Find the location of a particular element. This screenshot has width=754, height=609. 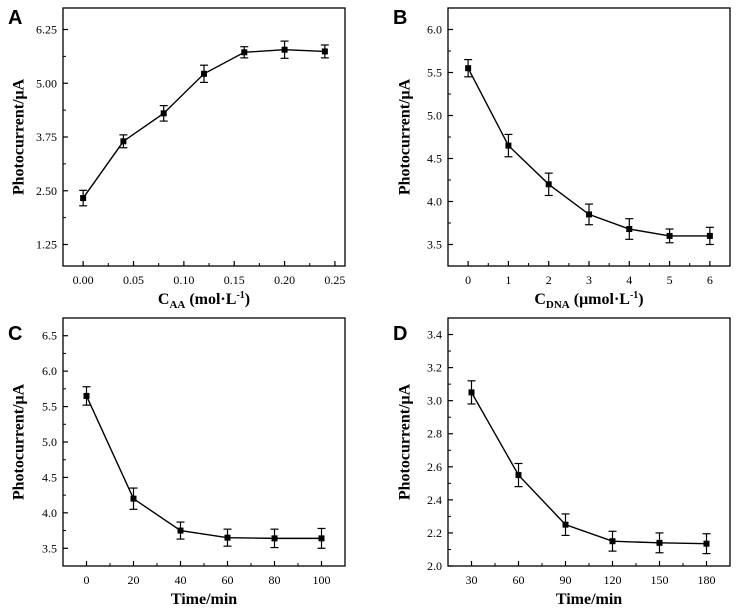

x-tick-label: 0.25 is located at coordinates (334, 280).